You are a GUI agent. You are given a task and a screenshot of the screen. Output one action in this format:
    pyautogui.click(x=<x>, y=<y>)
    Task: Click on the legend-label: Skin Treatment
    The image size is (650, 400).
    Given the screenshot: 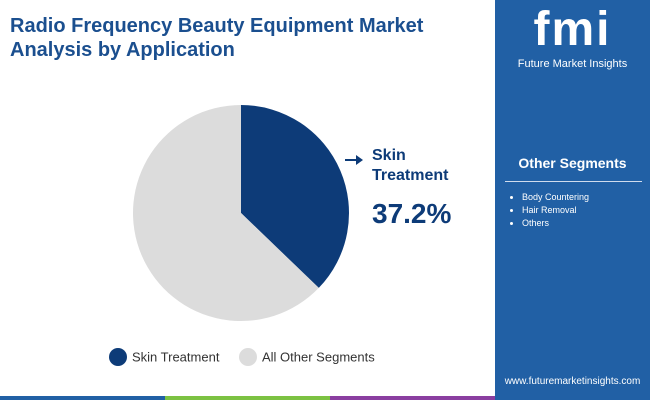 What is the action you would take?
    pyautogui.click(x=176, y=356)
    